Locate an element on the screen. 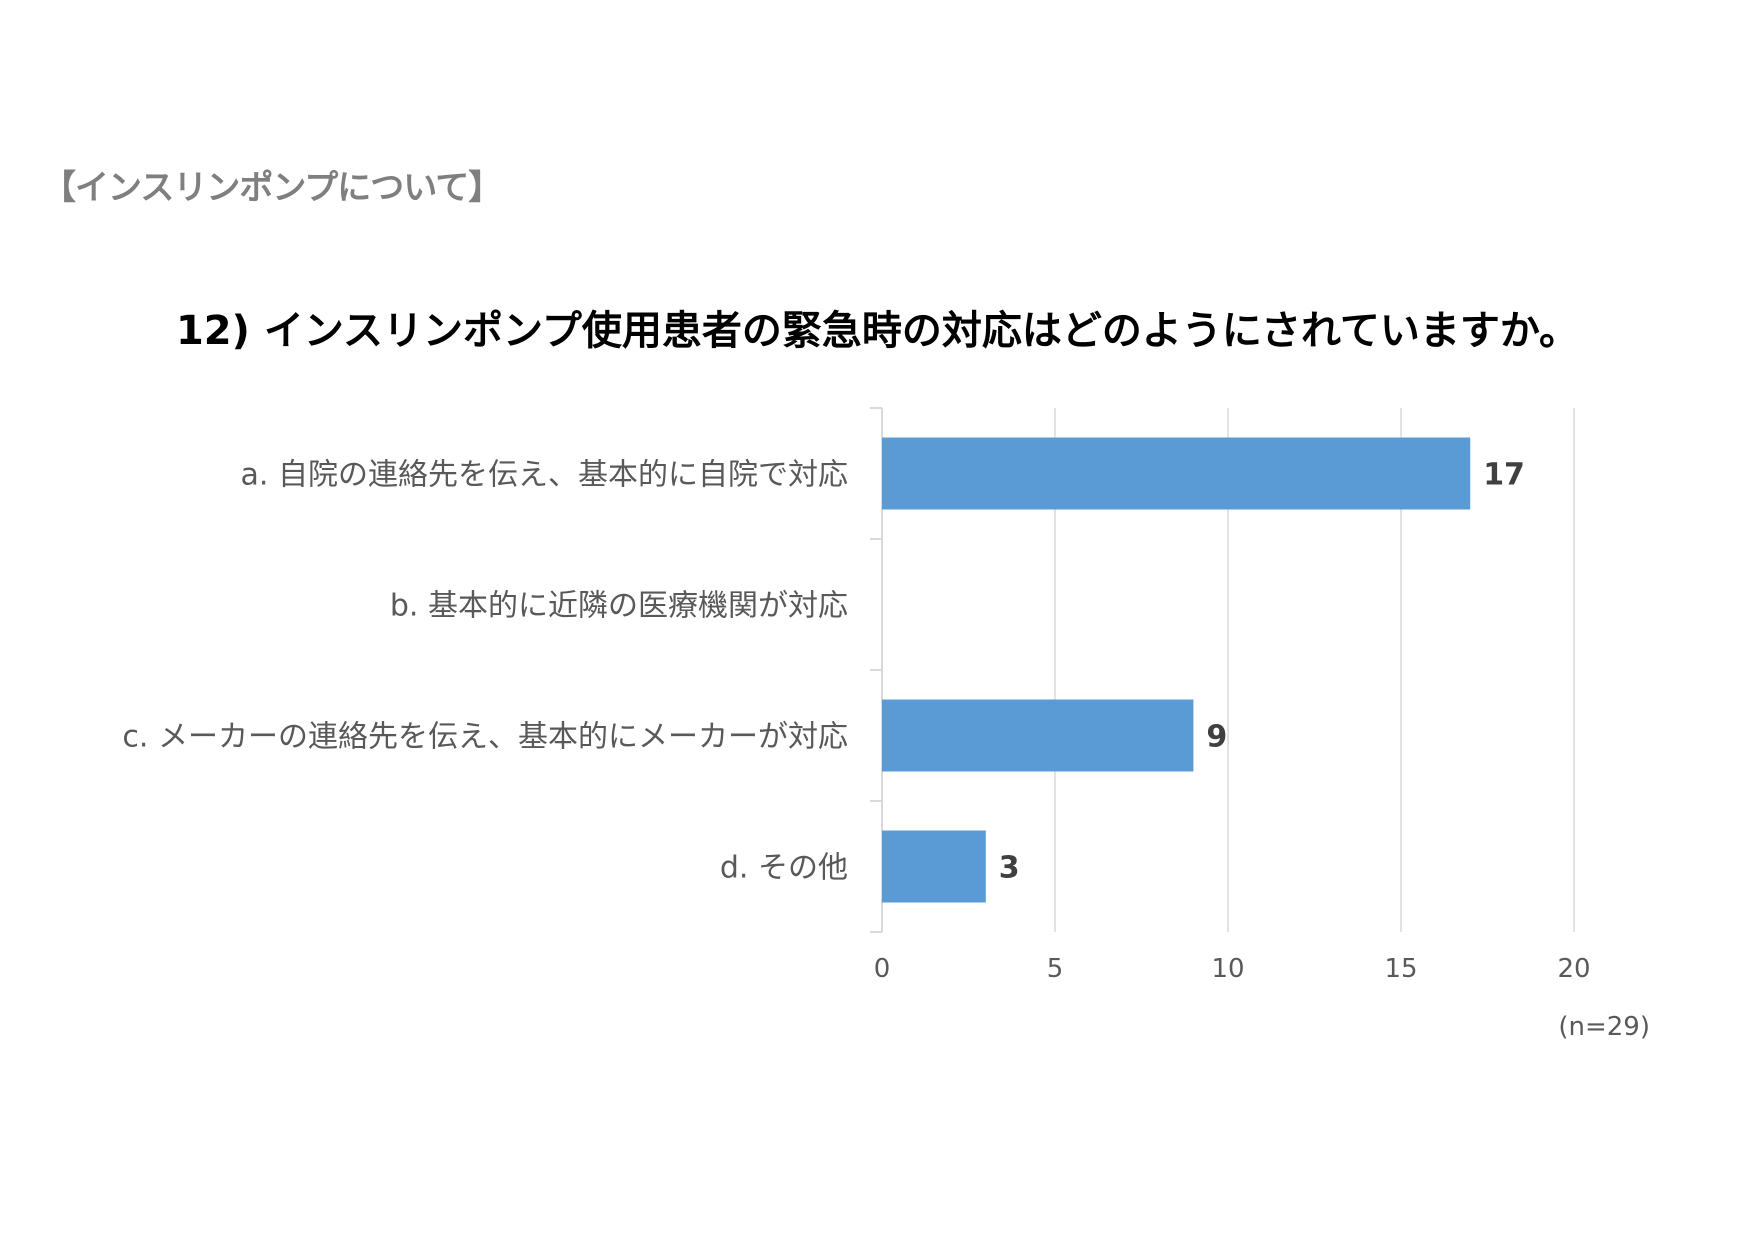  section-heading: 【インスリンポンプについて】 is located at coordinates (272, 188).